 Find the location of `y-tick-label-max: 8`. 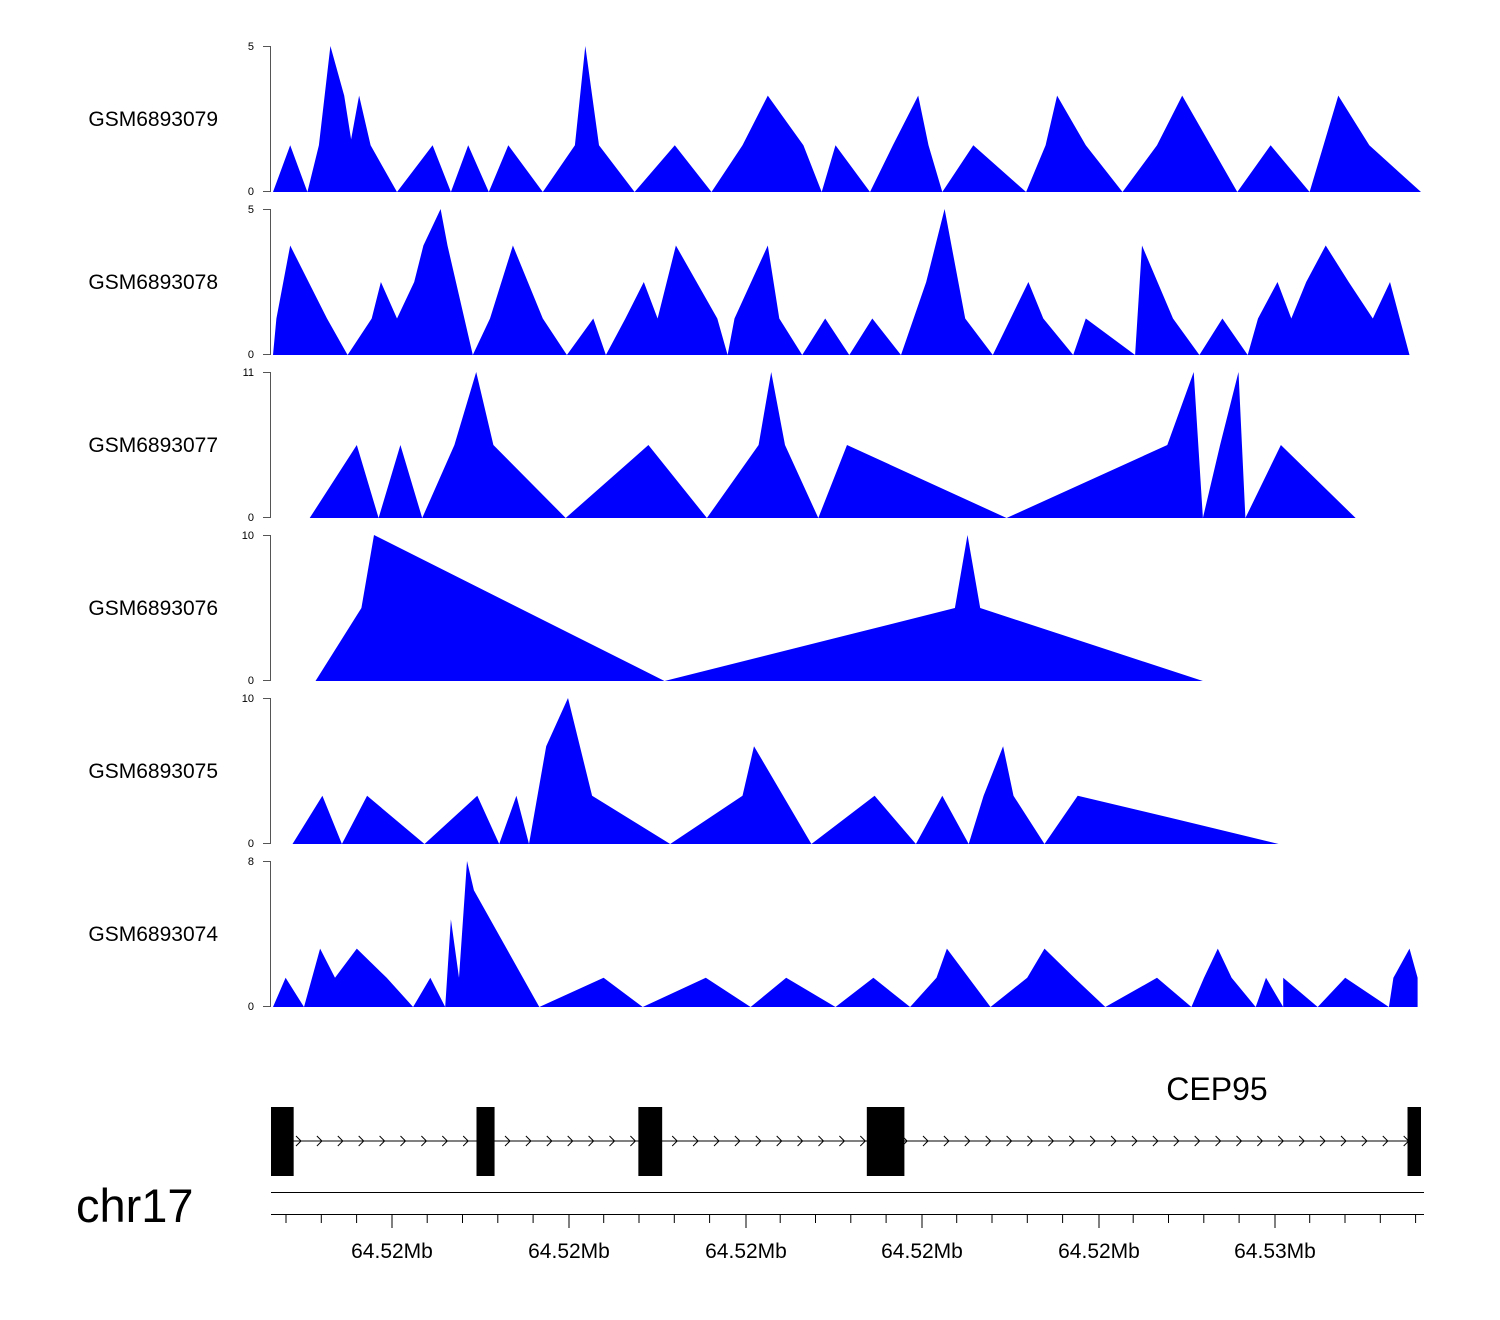

y-tick-label-max: 8 is located at coordinates (251, 862).